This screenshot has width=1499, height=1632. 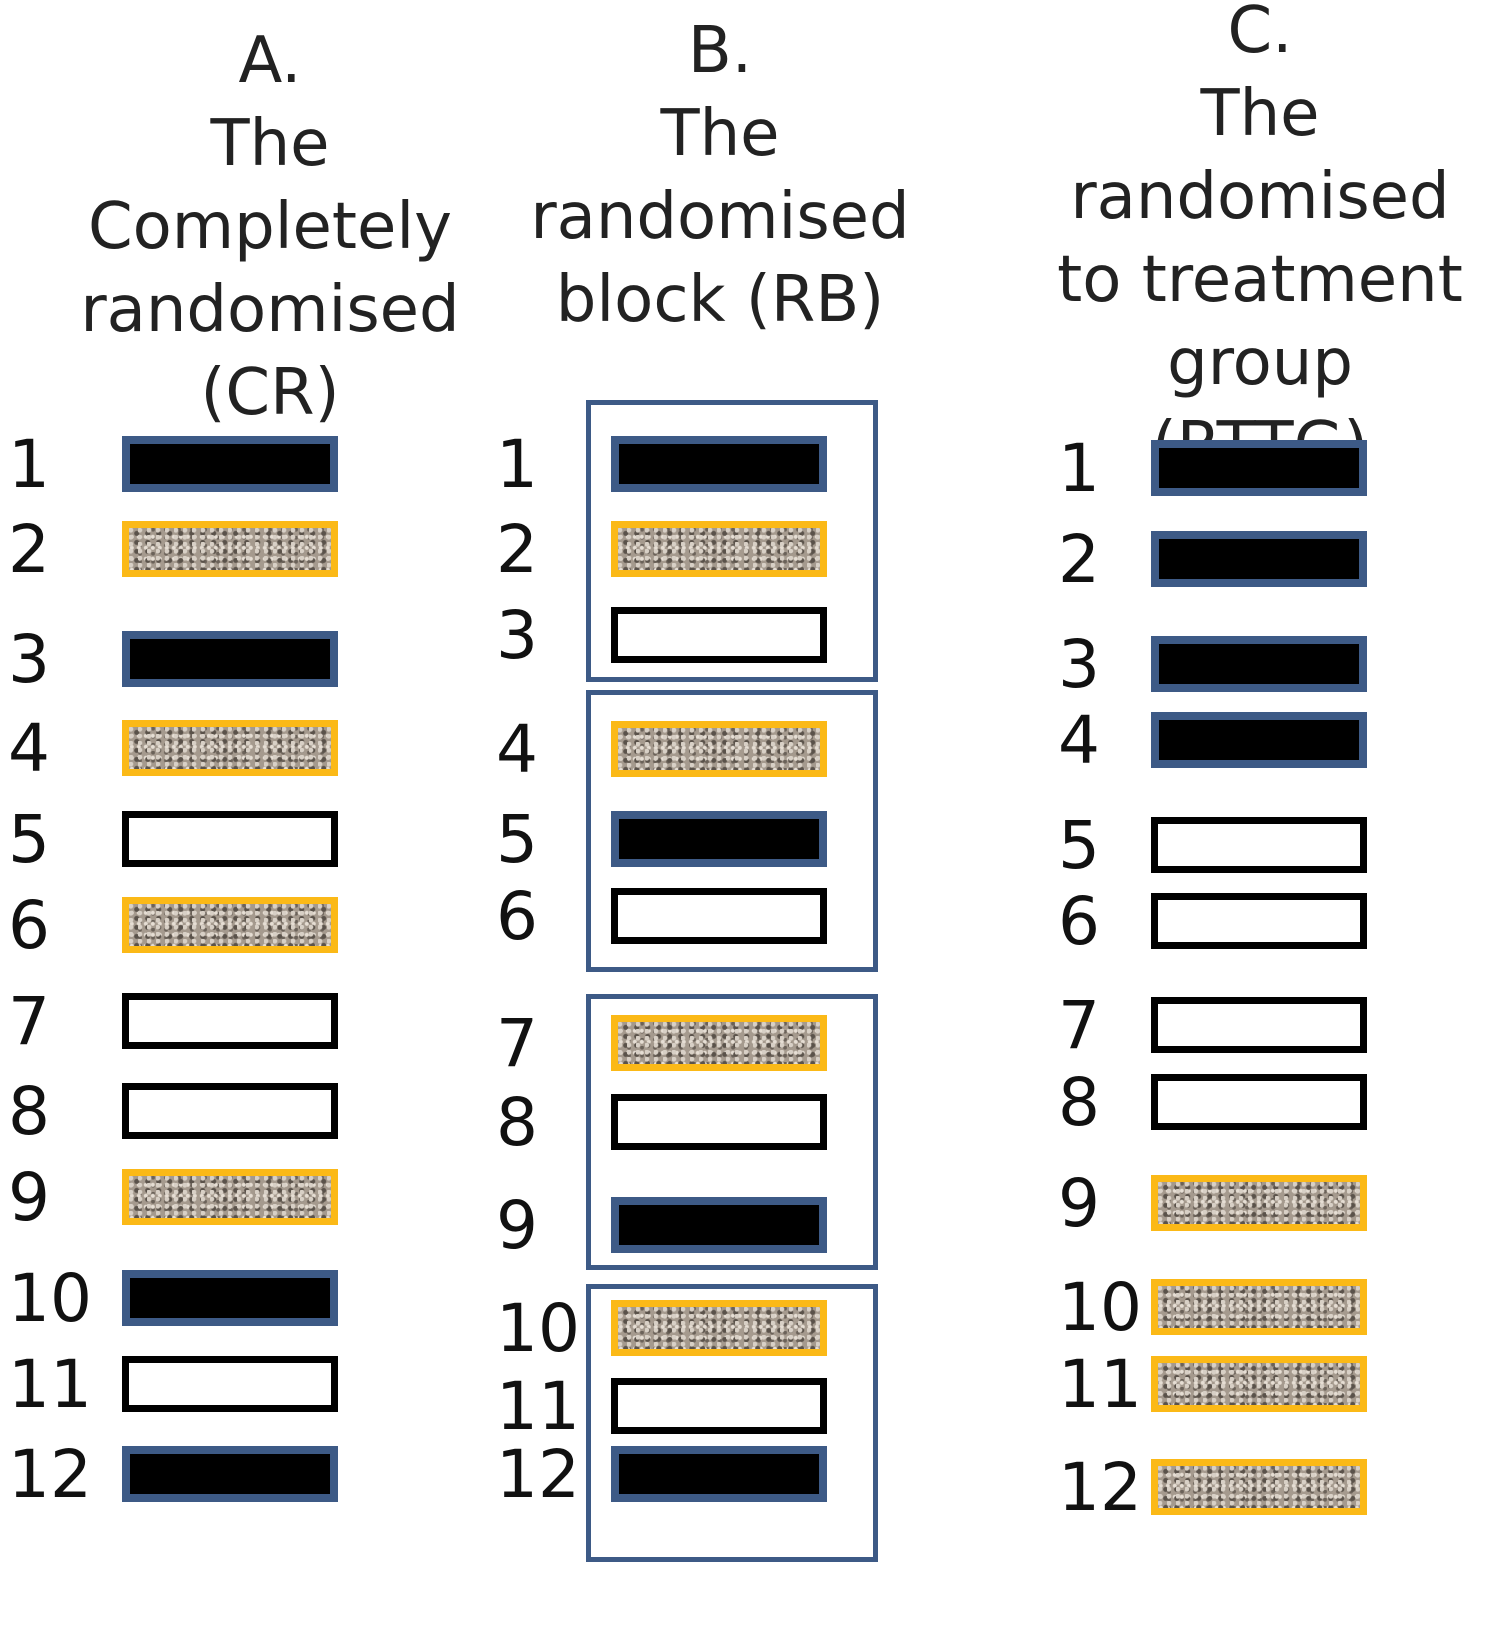 I want to click on column-b-title-line-1: The, so click(x=720, y=134).